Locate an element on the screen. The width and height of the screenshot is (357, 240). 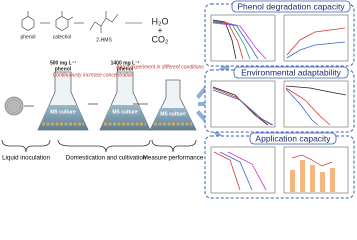
mini-bars is located at coordinates (312, 173).